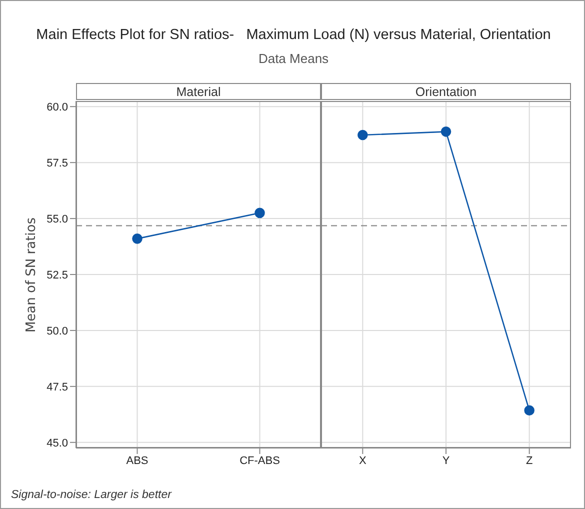 The height and width of the screenshot is (509, 585). What do you see at coordinates (260, 460) in the screenshot?
I see `x-tick-label: CF-ABS` at bounding box center [260, 460].